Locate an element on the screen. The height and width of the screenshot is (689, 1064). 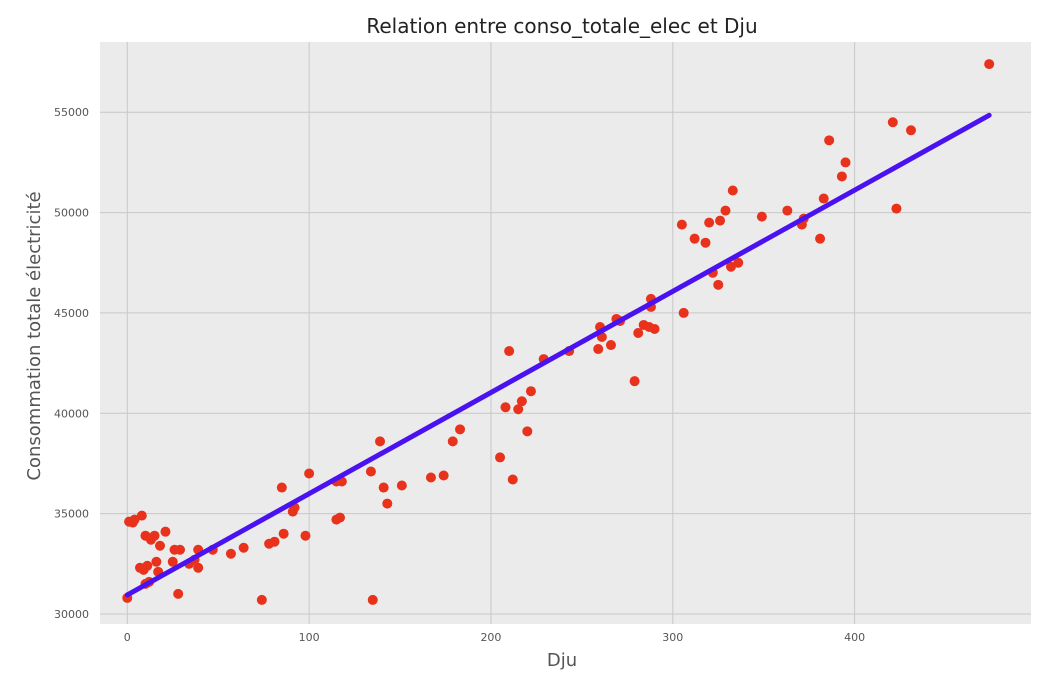
y-tick-label: 30000 is located at coordinates (71, 614).